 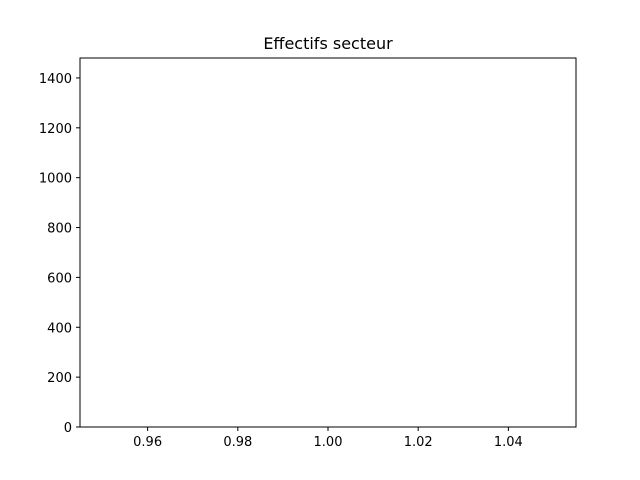 I want to click on x-tick-label: 0.96, so click(x=147, y=442).